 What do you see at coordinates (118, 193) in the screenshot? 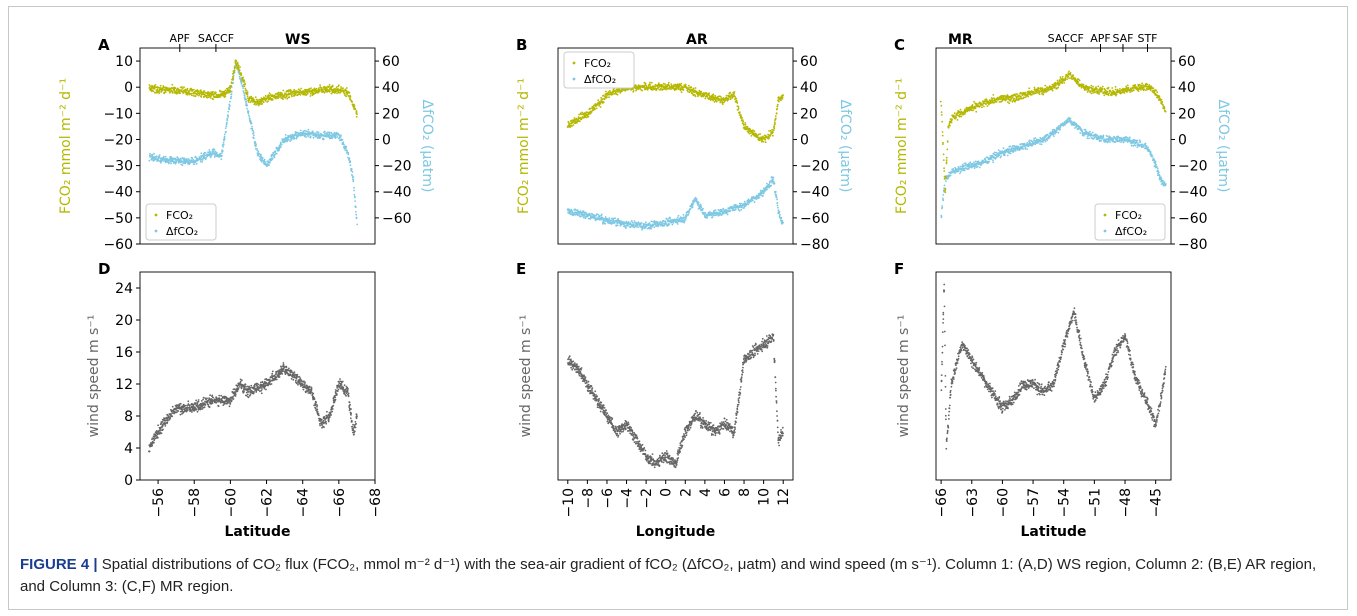
I see `panel-A-ytick-label-left: −40` at bounding box center [118, 193].